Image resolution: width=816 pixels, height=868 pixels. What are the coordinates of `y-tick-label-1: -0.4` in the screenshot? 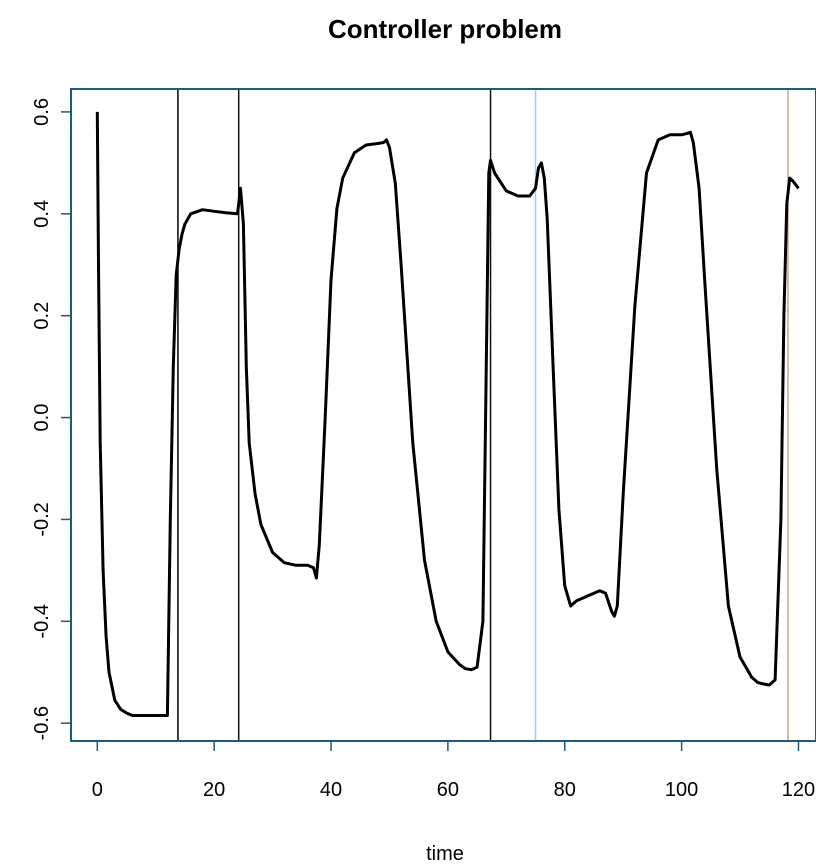 It's located at (42, 621).